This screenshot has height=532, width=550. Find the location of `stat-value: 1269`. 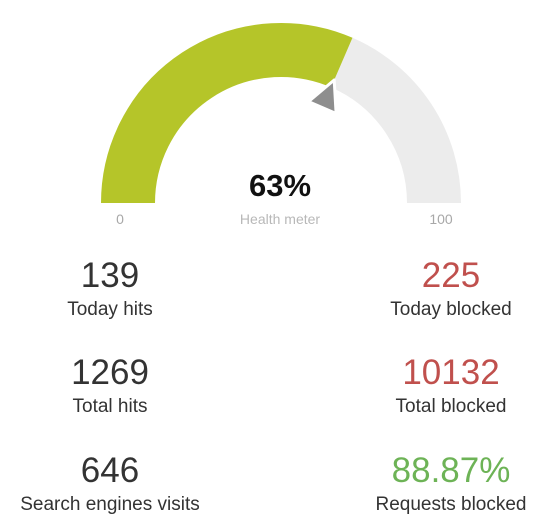

stat-value: 1269 is located at coordinates (110, 372).